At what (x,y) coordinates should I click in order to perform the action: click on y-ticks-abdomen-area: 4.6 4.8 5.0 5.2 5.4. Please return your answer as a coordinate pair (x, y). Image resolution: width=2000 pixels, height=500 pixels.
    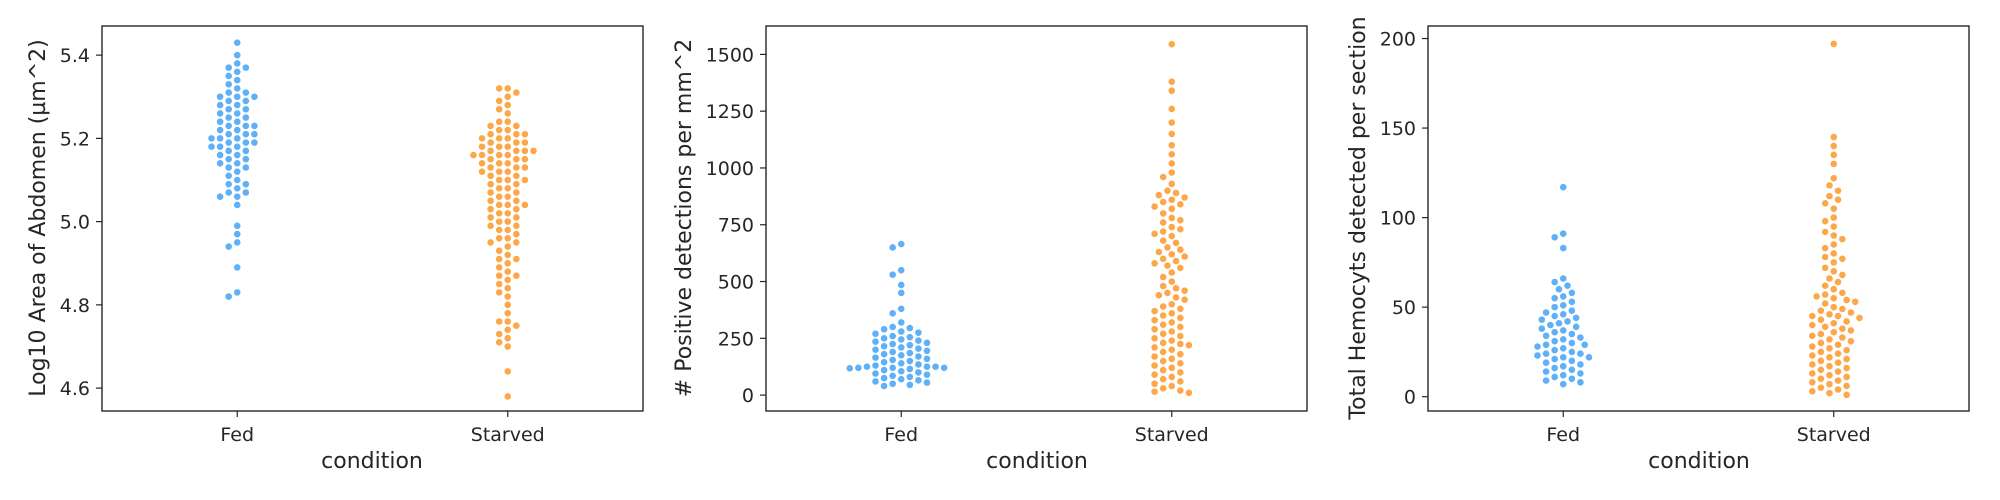
    Looking at the image, I should click on (81, 222).